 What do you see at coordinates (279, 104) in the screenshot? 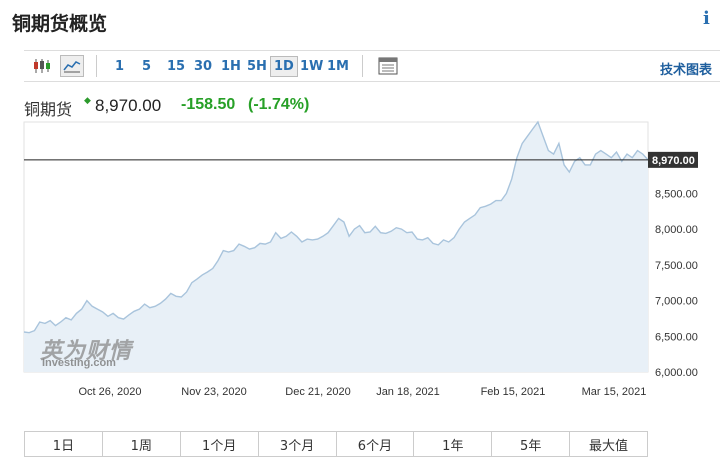
I see `price-change-percent: (-1.74%)` at bounding box center [279, 104].